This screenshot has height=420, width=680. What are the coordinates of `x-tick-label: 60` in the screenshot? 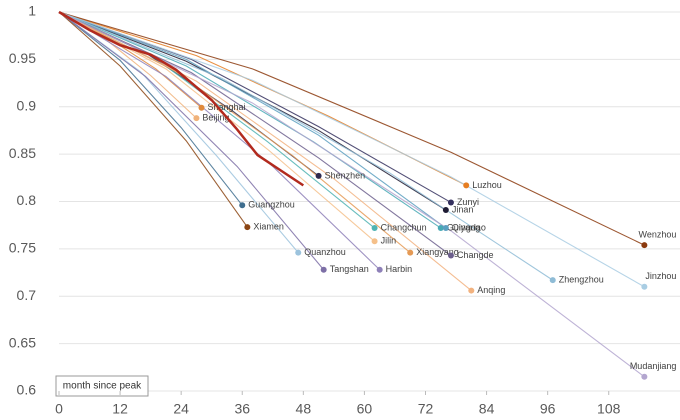 It's located at (365, 409).